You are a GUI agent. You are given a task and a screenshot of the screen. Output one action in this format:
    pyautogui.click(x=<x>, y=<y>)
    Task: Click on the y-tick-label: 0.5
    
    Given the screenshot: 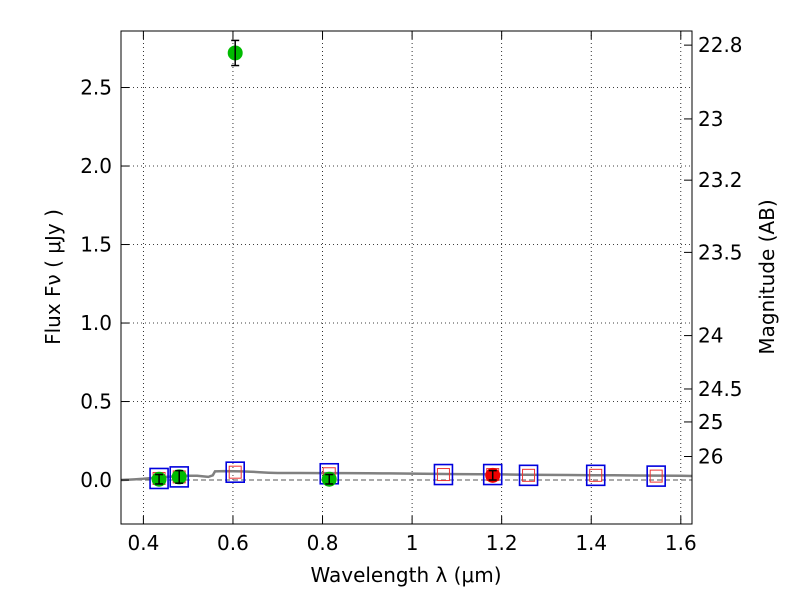 What is the action you would take?
    pyautogui.click(x=96, y=402)
    